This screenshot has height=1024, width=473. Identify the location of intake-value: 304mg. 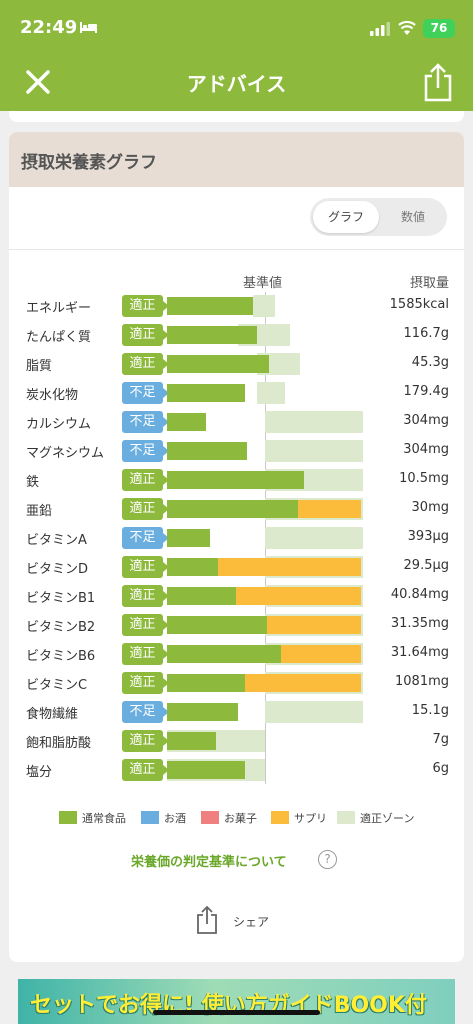
(426, 449).